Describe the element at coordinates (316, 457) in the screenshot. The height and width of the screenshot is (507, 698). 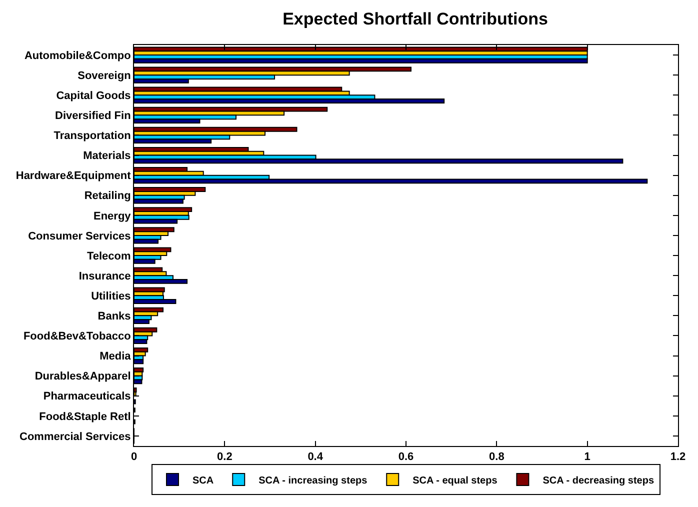
I see `x-tick-label: 0.4` at that location.